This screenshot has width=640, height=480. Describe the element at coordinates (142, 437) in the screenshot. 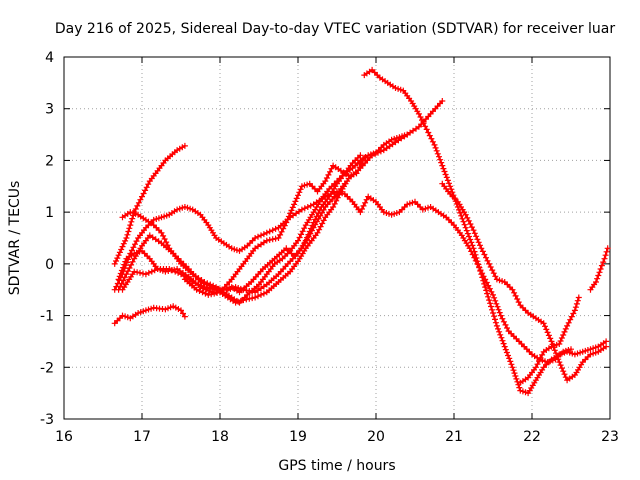

I see `x-tick-label: 17` at that location.